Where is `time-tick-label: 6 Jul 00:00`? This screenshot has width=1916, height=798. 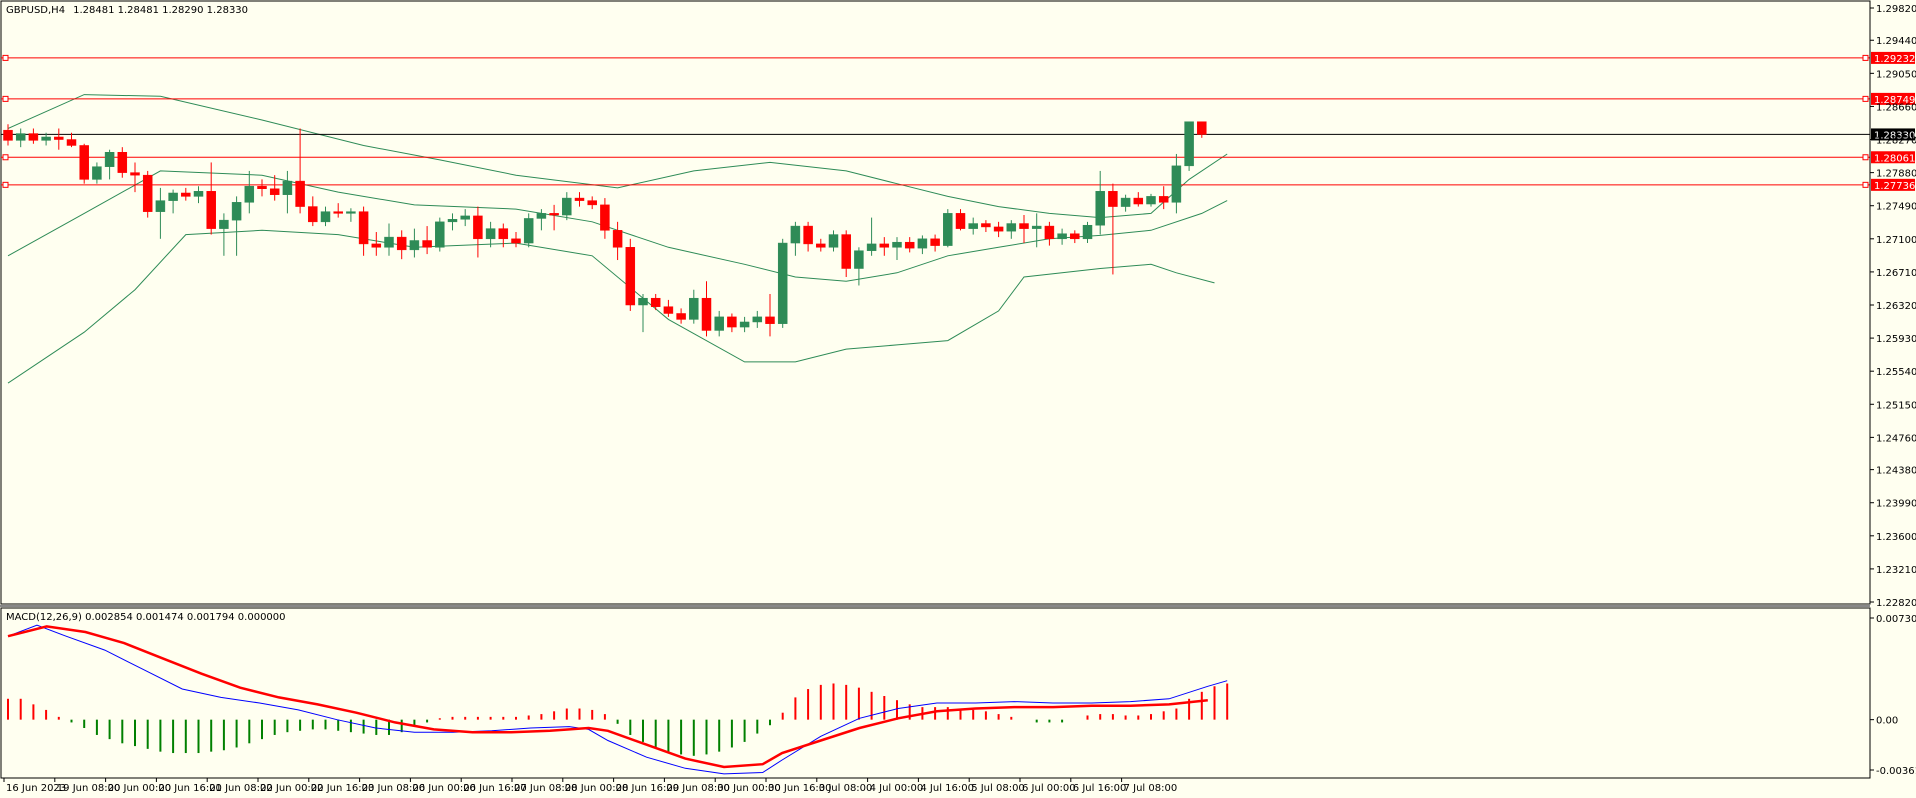 time-tick-label: 6 Jul 00:00 is located at coordinates (1049, 788).